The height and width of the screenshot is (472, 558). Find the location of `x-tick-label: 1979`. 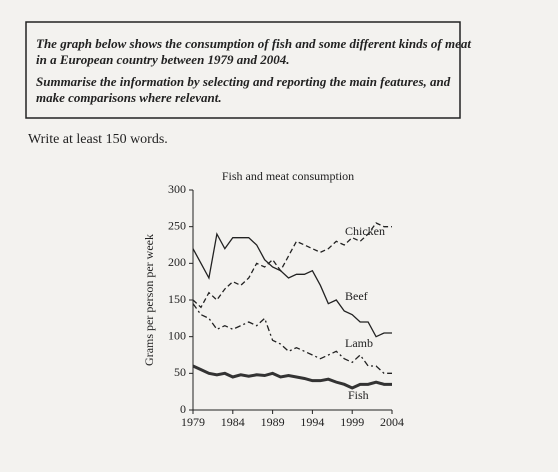

x-tick-label: 1979 is located at coordinates (193, 422).